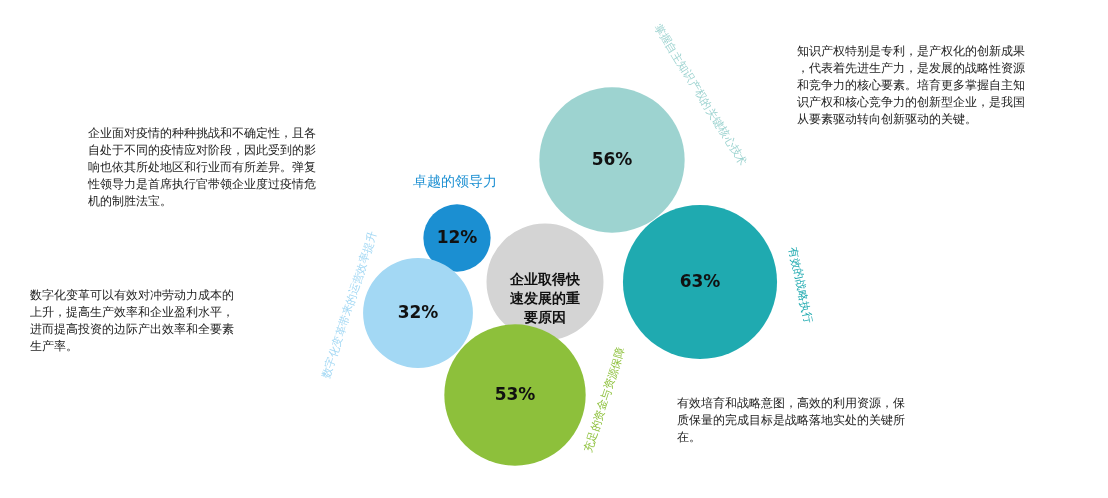 This screenshot has height=498, width=1108. What do you see at coordinates (349, 305) in the screenshot?
I see `category-label: 数字化变革带来的运营效率提升` at bounding box center [349, 305].